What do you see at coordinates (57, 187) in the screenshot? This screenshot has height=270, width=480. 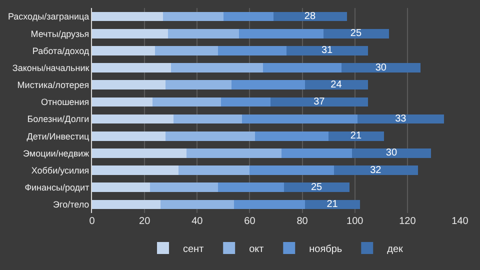 I see `y-tick-label: Финансы/родит` at bounding box center [57, 187].